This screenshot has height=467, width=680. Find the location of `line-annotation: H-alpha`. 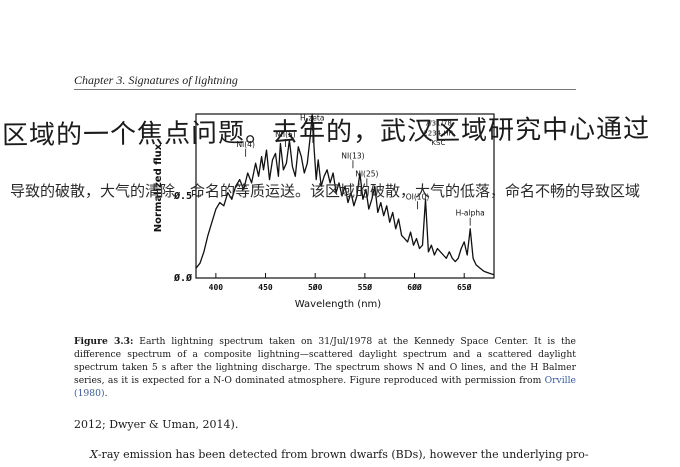

line-annotation: H-alpha is located at coordinates (470, 213).